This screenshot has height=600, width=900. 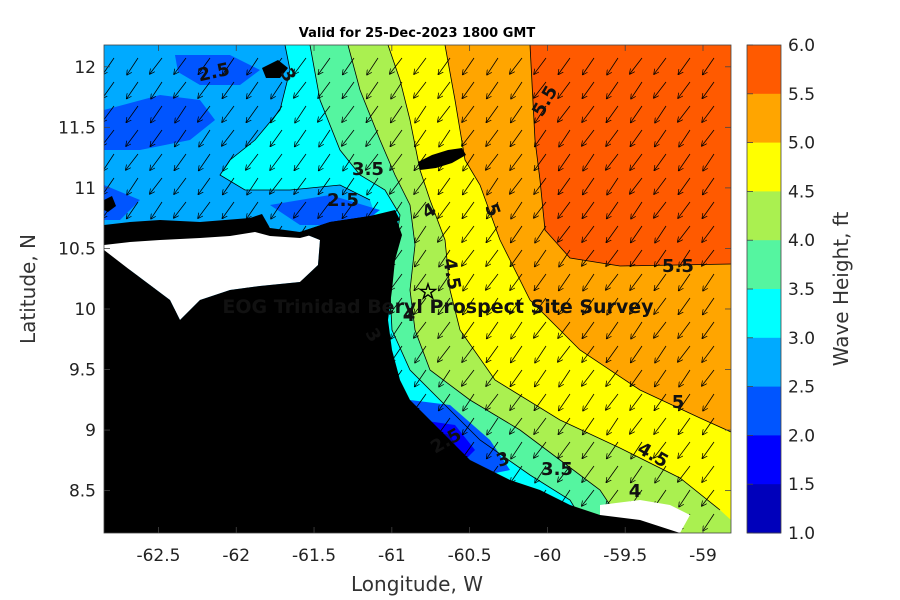 I want to click on y-tick-label: 10, so click(x=85, y=310).